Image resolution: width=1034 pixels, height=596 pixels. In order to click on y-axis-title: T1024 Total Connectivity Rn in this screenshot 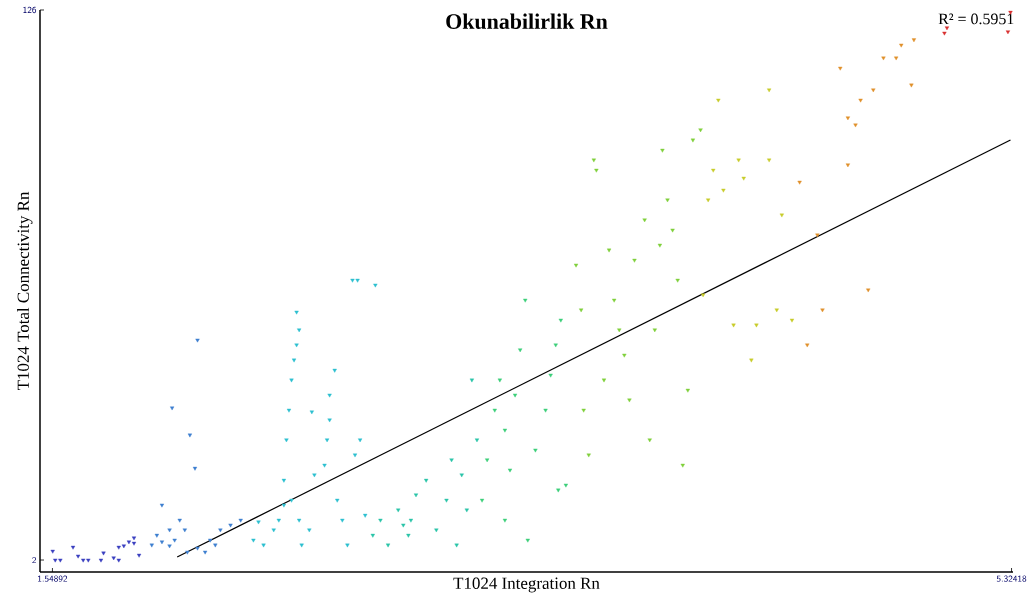, I will do `click(25, 291)`.